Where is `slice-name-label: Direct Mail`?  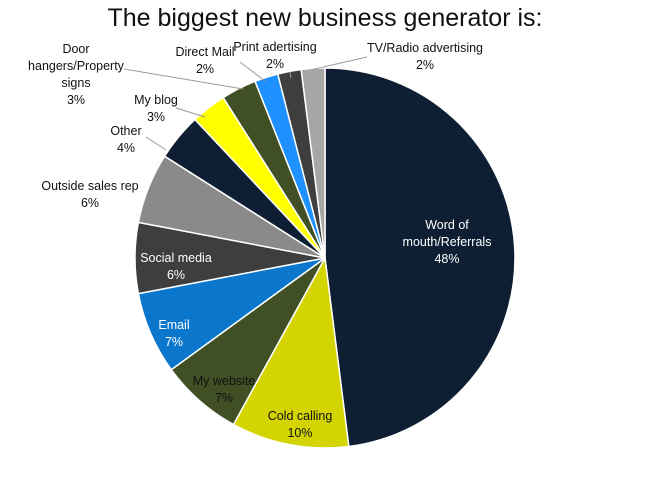
slice-name-label: Direct Mail is located at coordinates (204, 52).